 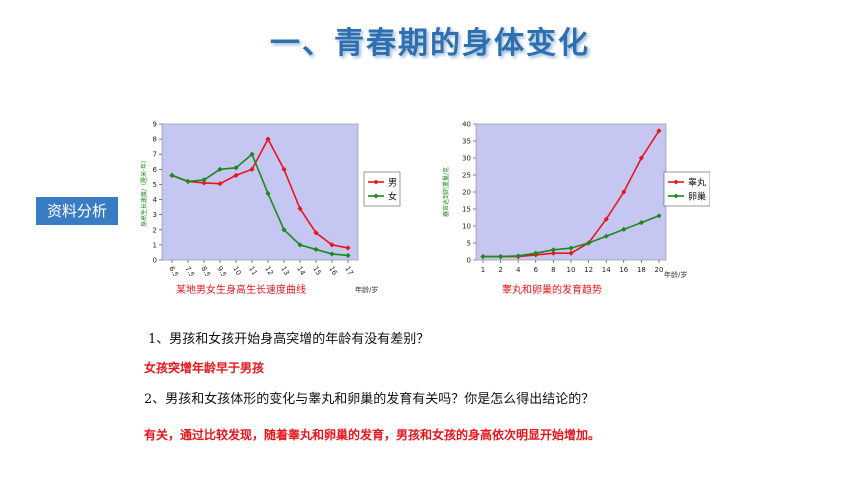 What do you see at coordinates (466, 142) in the screenshot?
I see `y-tick-label: 35` at bounding box center [466, 142].